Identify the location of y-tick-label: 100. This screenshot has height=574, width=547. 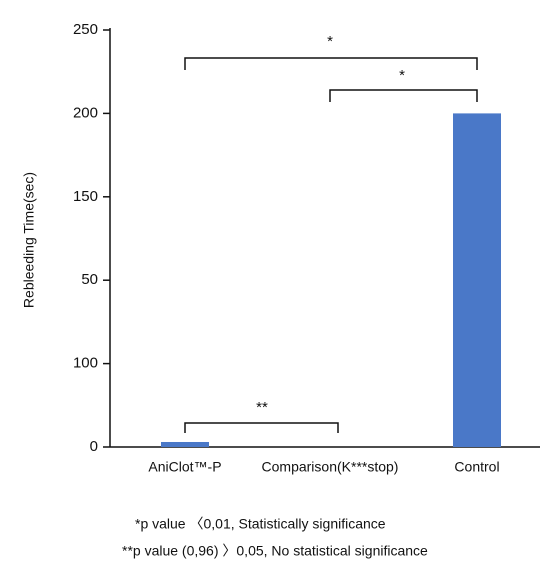
(85, 363).